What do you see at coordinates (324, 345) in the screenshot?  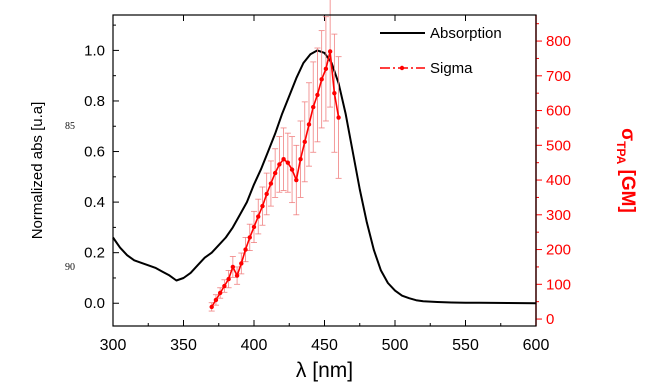 I see `x-tick-label: 450` at bounding box center [324, 345].